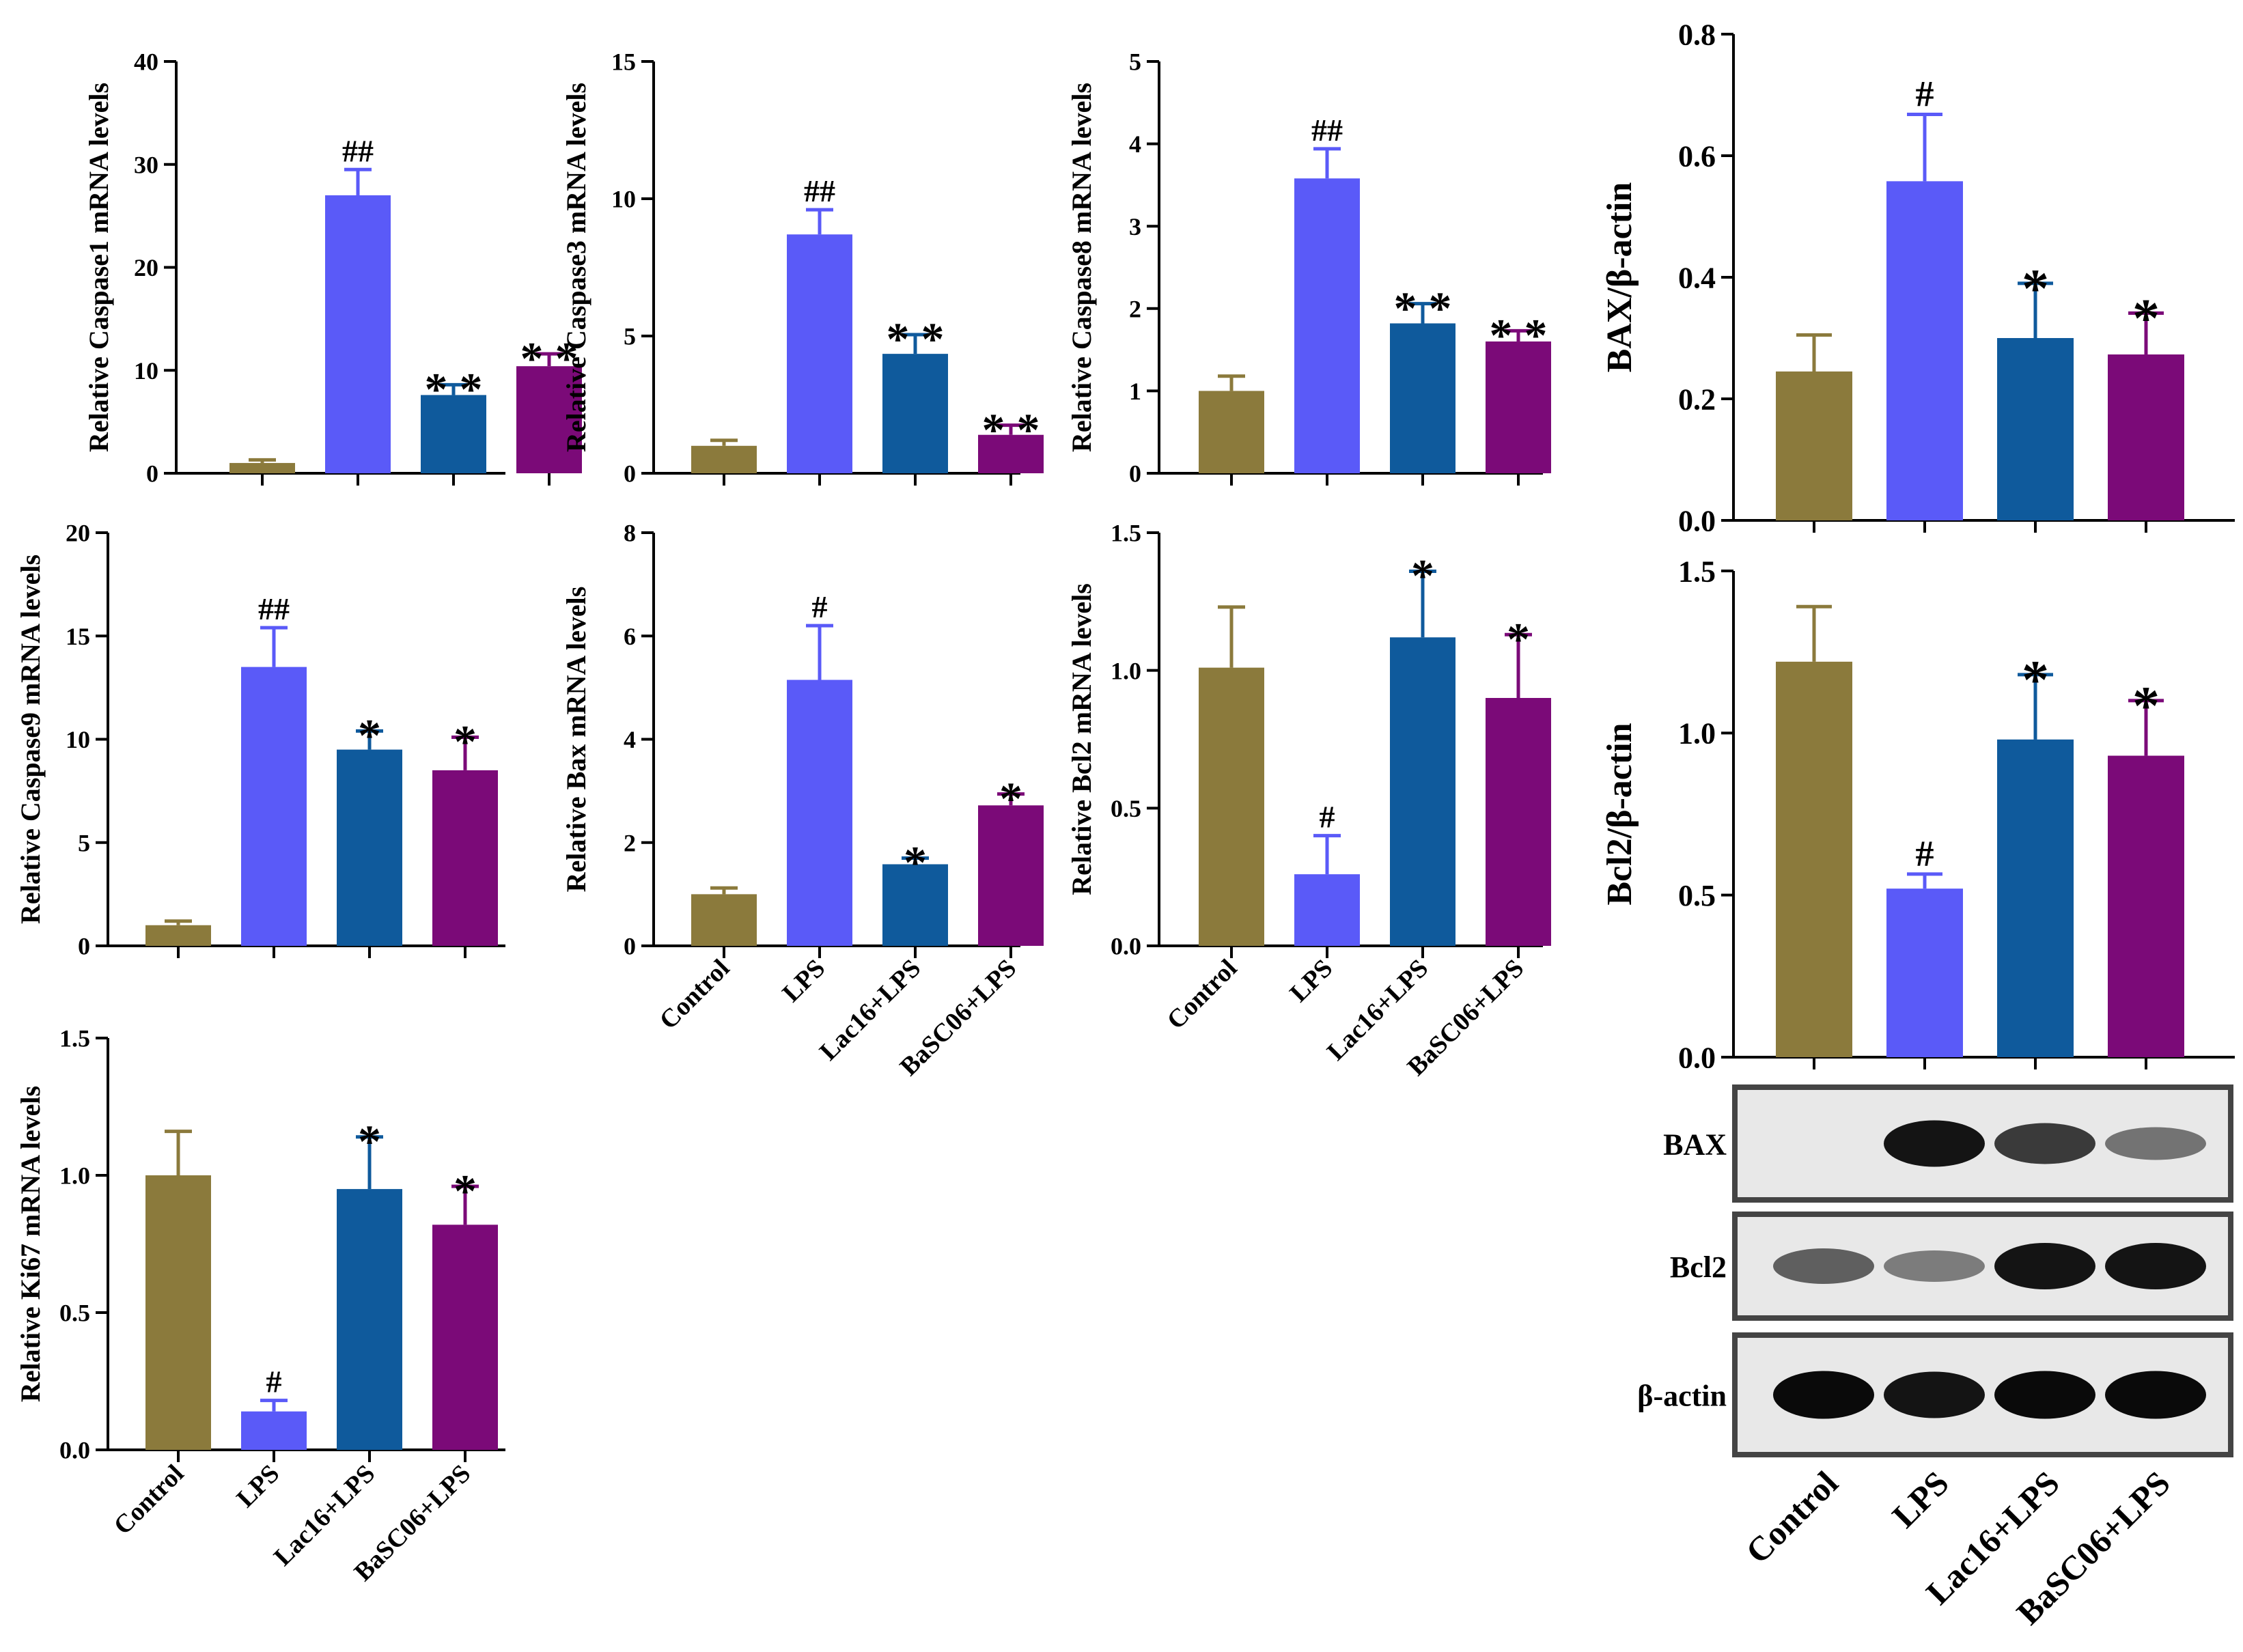 The width and height of the screenshot is (2243, 1652). What do you see at coordinates (1698, 1267) in the screenshot?
I see `blot-row-label: Bcl2` at bounding box center [1698, 1267].